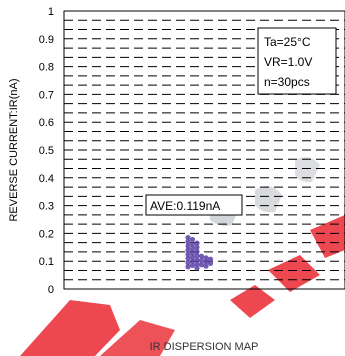 This screenshot has width=345, height=356. Describe the element at coordinates (46, 95) in the screenshot. I see `y-tick-label: 0.7` at that location.